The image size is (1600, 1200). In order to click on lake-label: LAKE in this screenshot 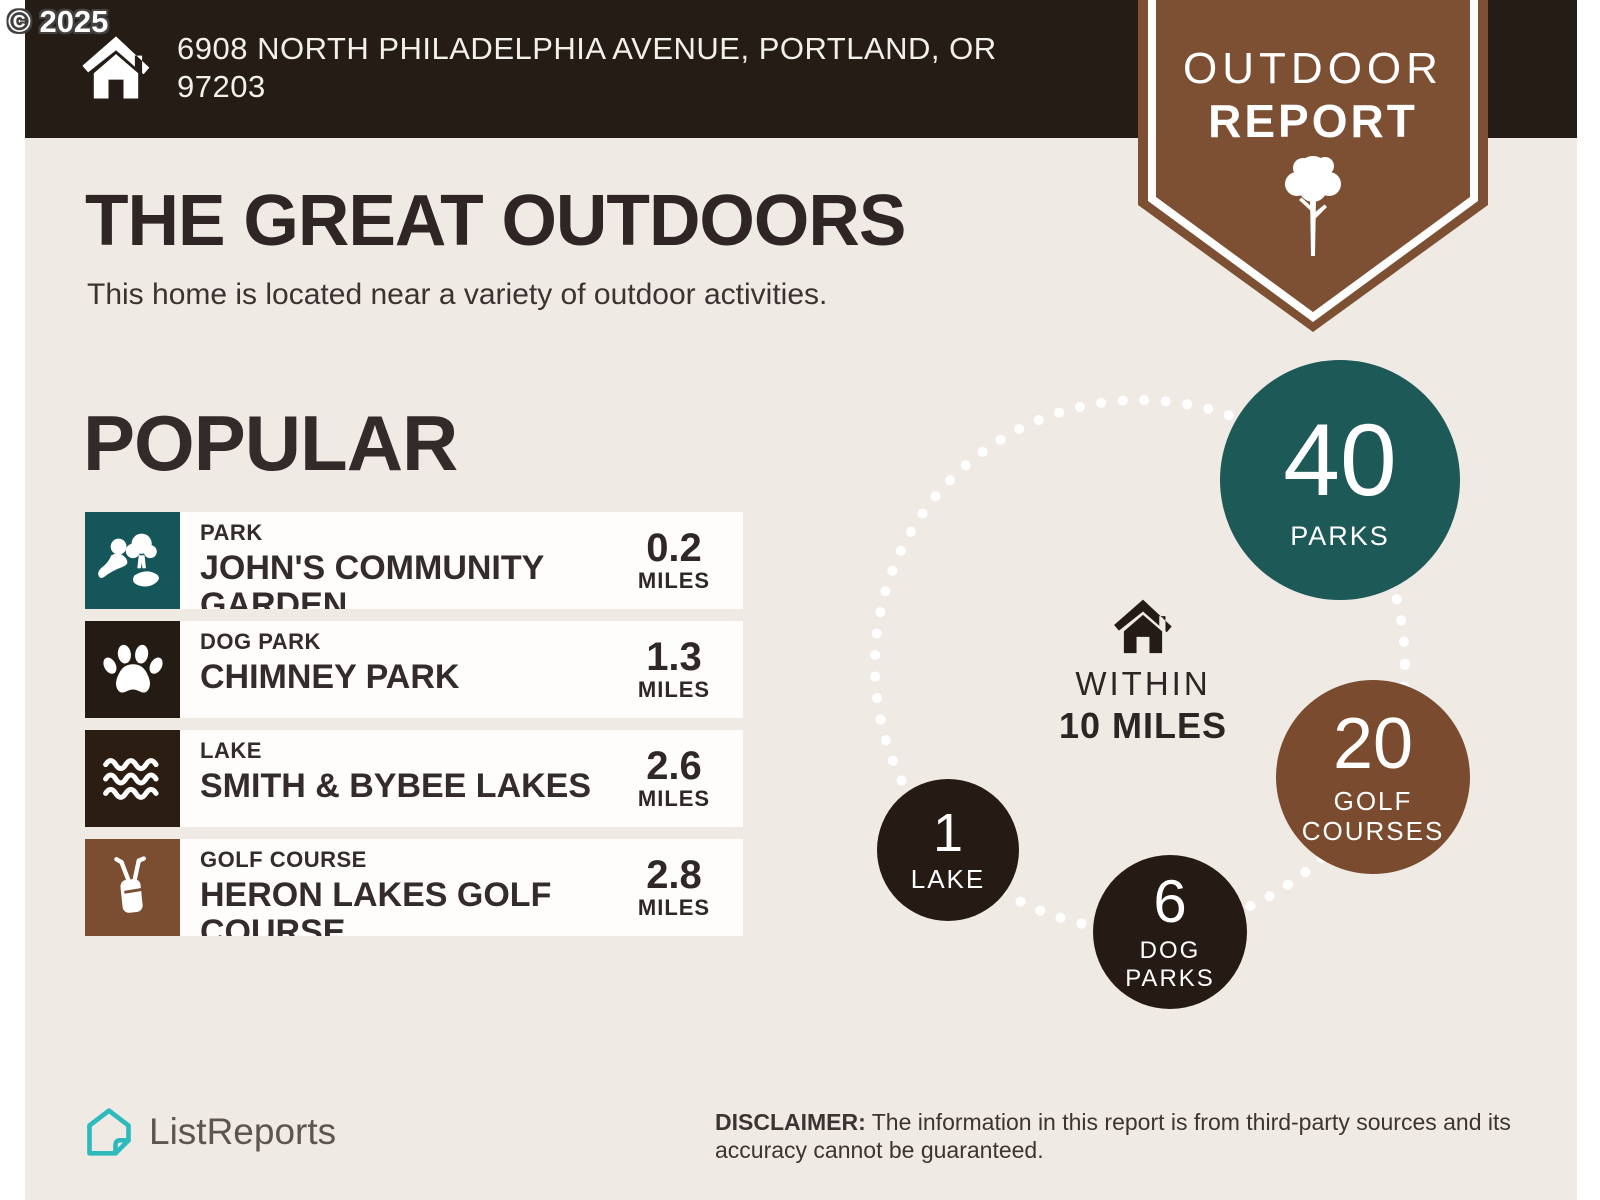, I will do `click(948, 878)`.